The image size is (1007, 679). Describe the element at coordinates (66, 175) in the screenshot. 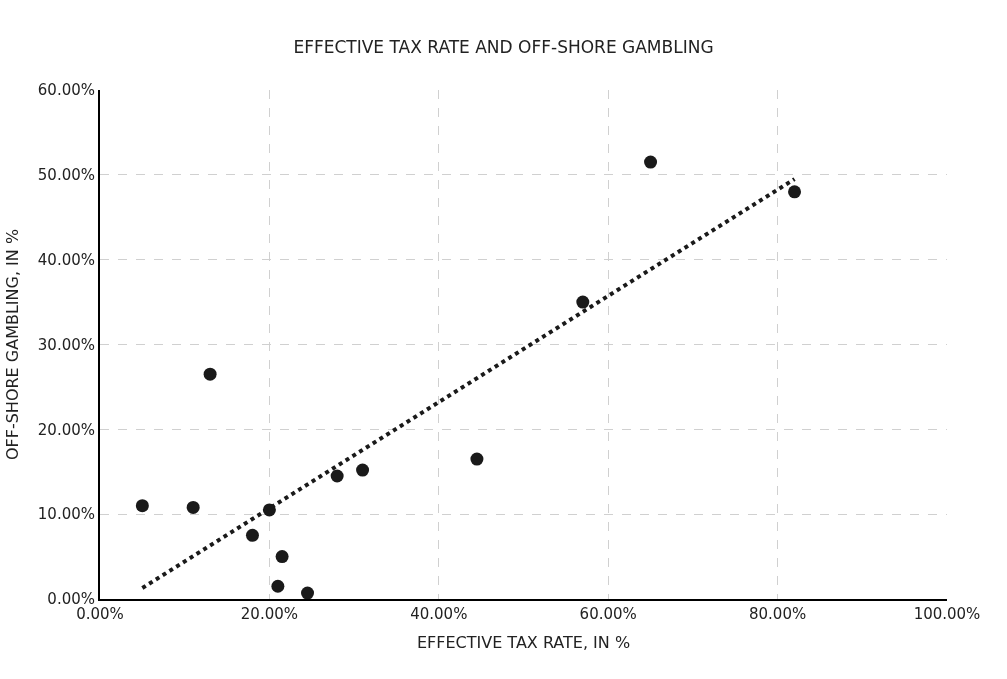

I see `y-tick-label: 50.00%` at that location.